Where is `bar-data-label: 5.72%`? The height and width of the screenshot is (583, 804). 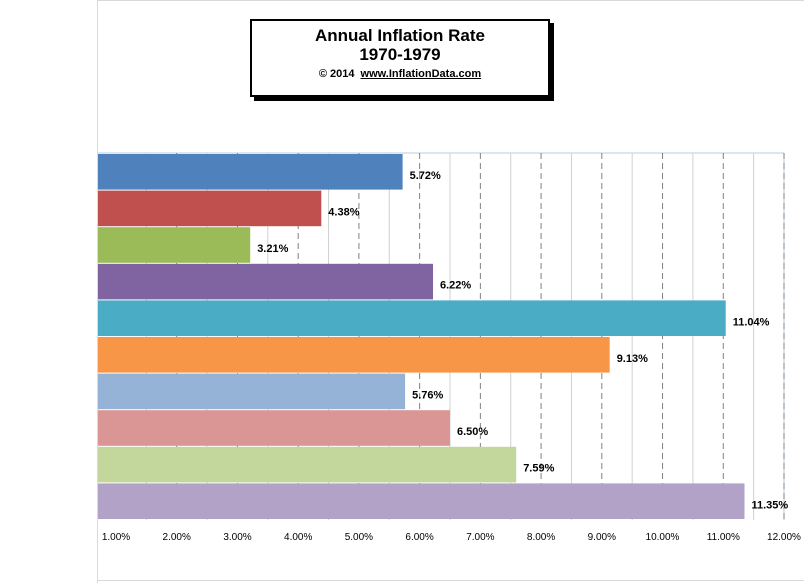
bar-data-label: 5.72% is located at coordinates (425, 176).